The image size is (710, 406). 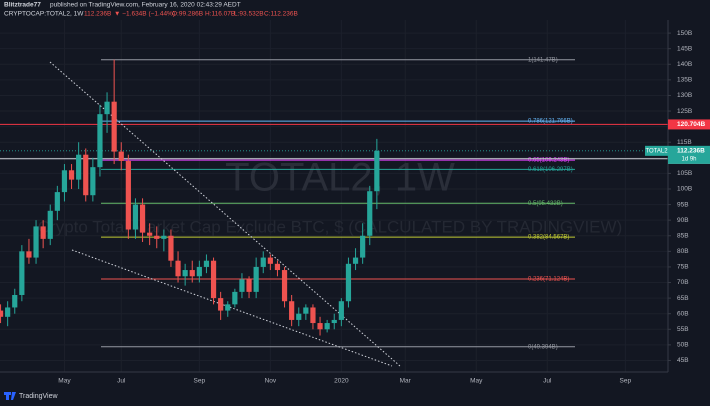 What do you see at coordinates (684, 48) in the screenshot?
I see `y-tick-label: 145B` at bounding box center [684, 48].